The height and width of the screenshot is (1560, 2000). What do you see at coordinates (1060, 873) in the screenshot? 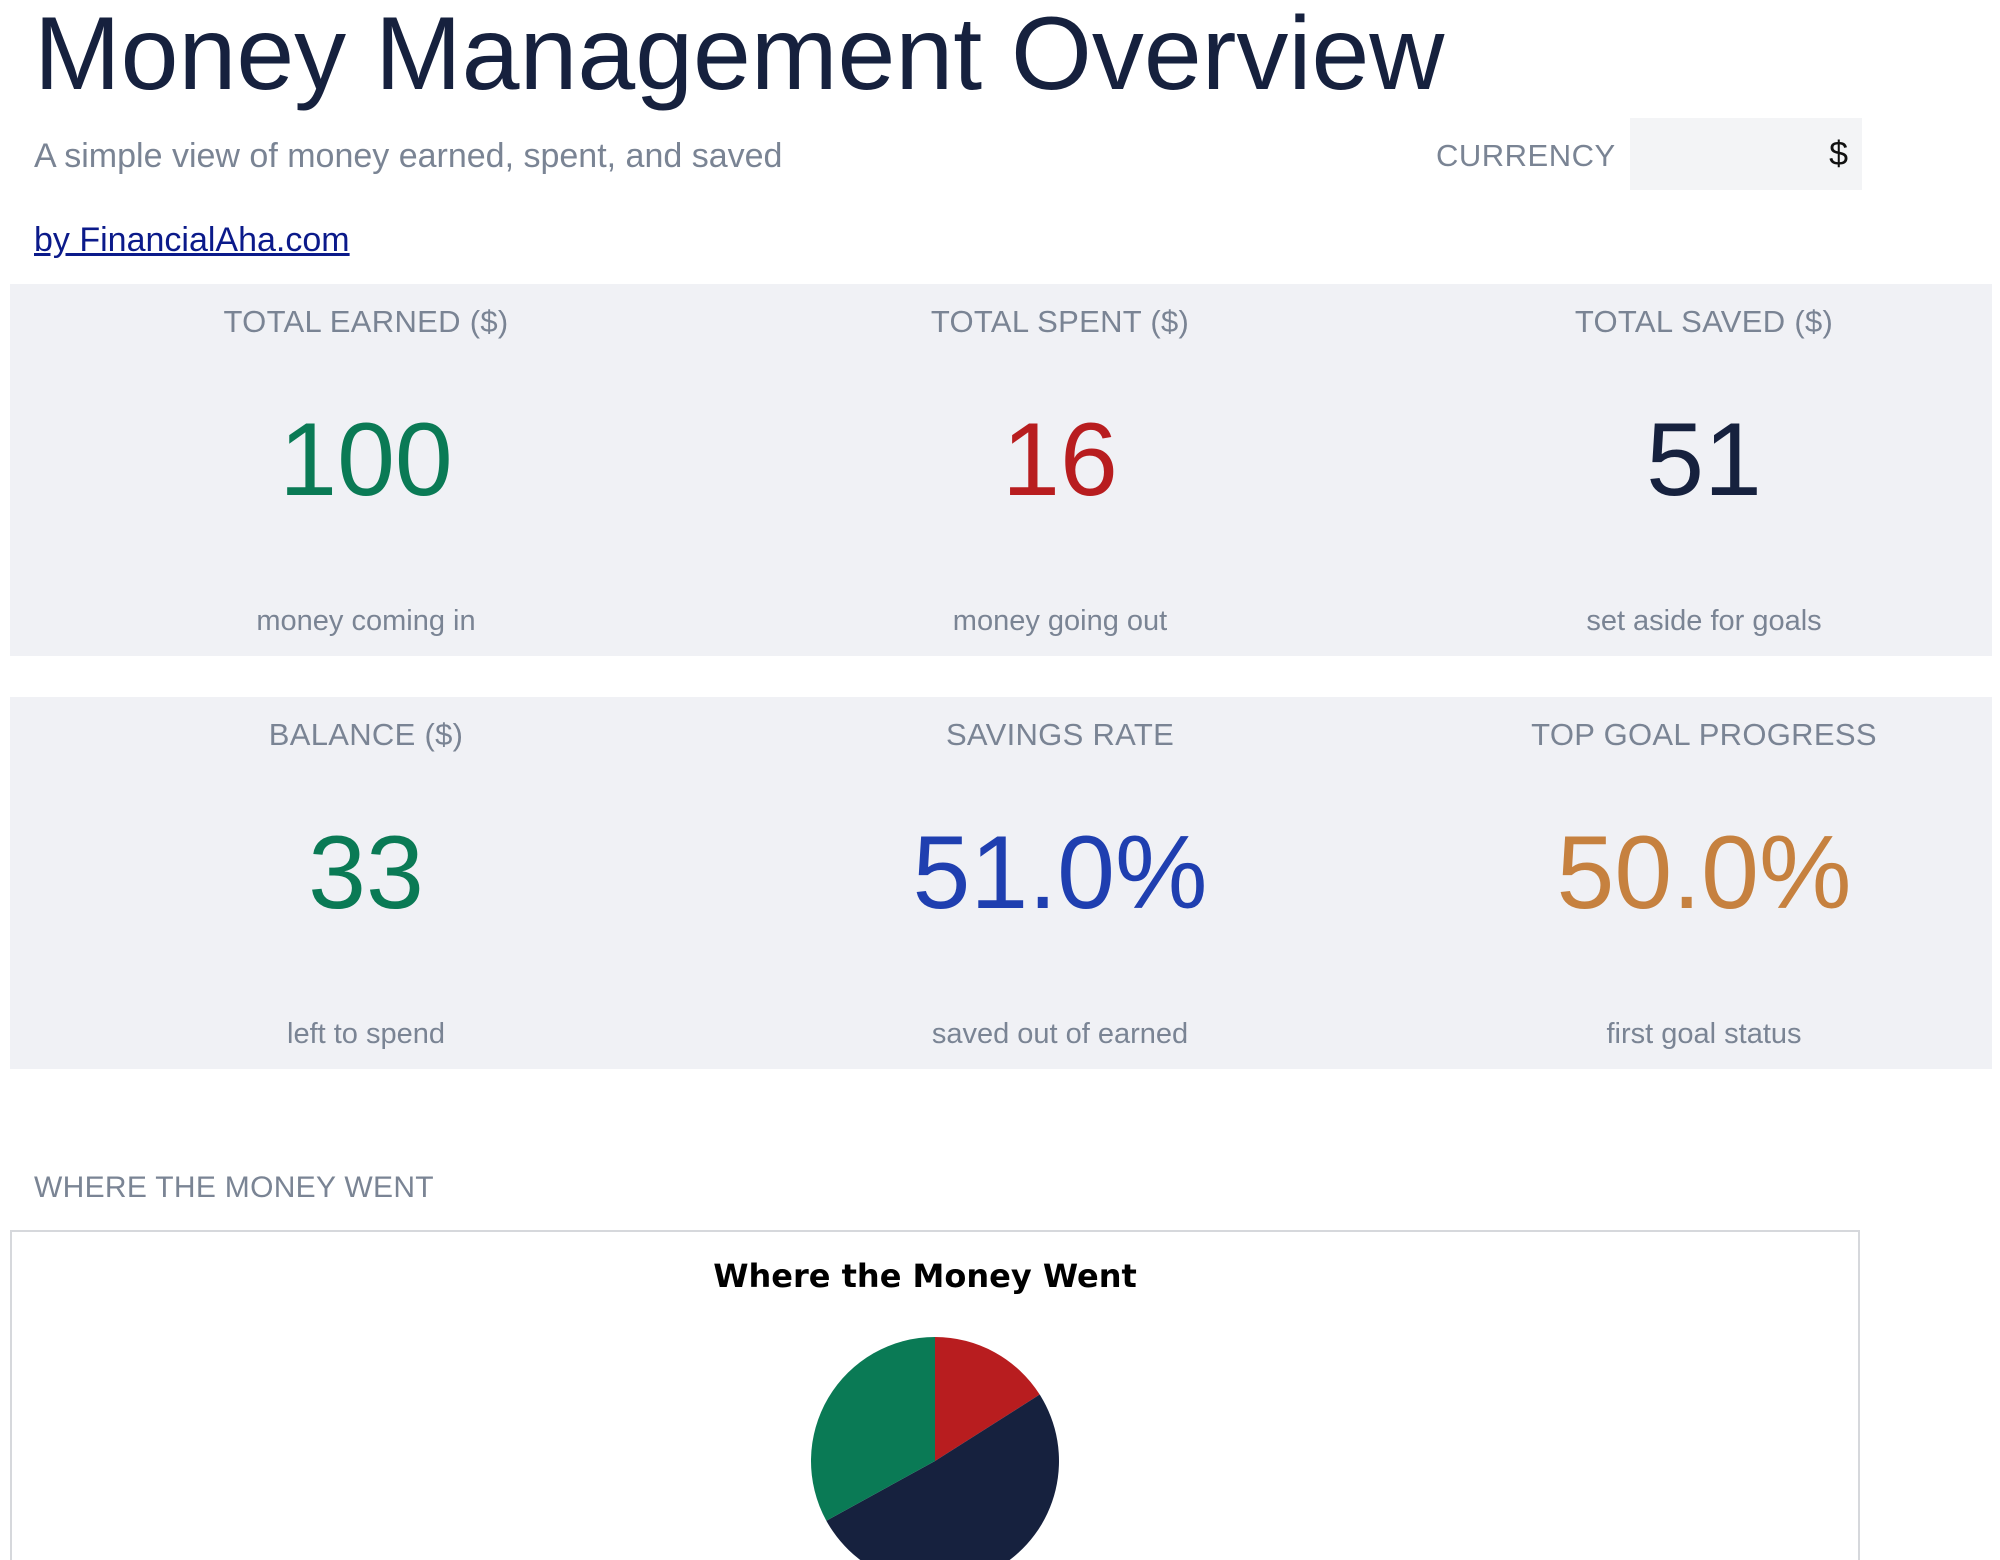
I see `metric-value: 51.0%` at bounding box center [1060, 873].